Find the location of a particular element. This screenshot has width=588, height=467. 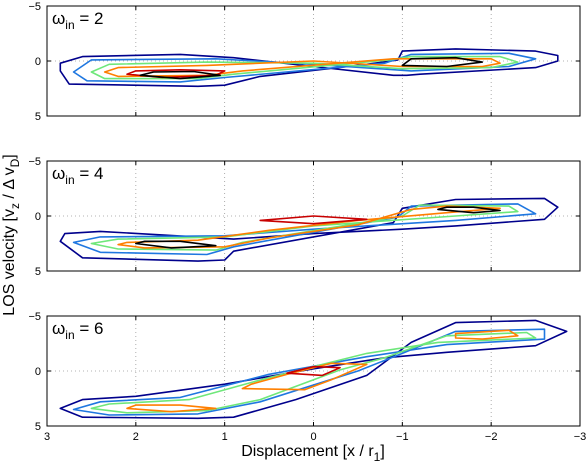

x-tick-label: −1 is located at coordinates (402, 437).